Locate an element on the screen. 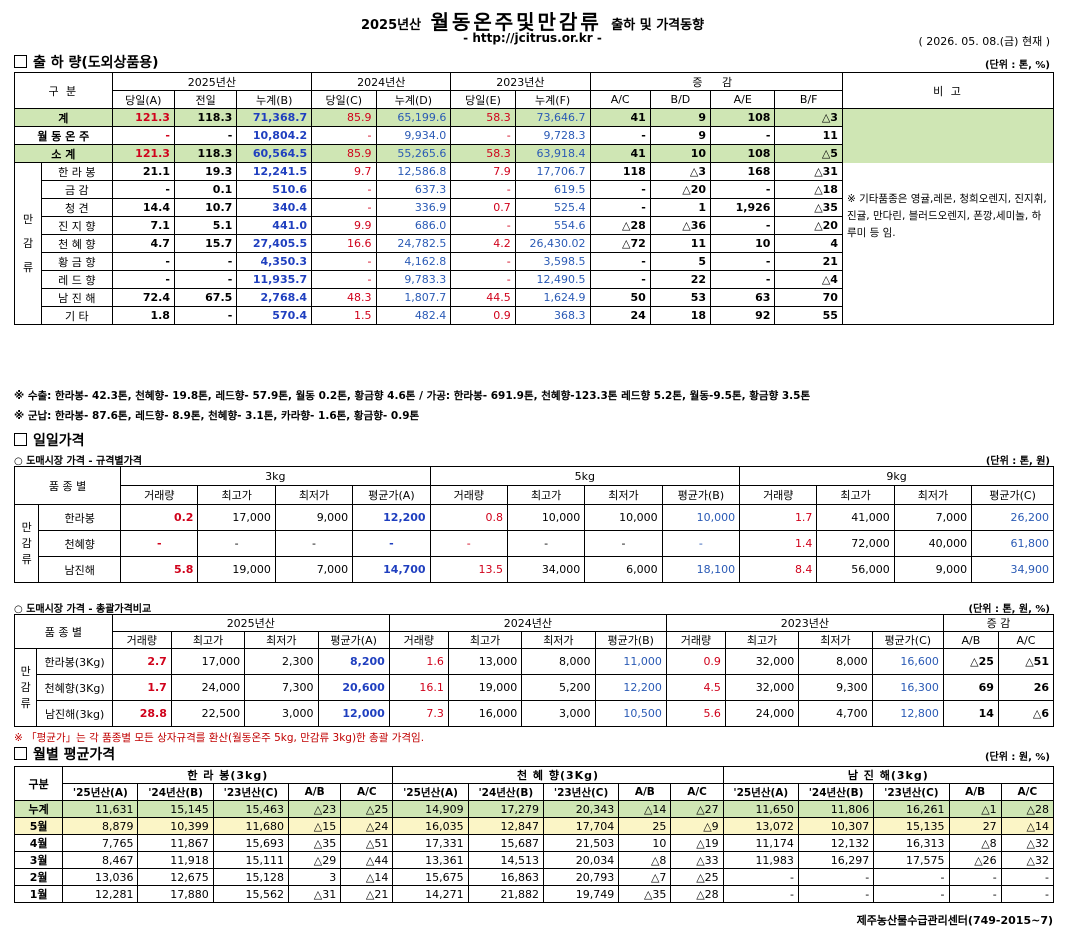 The height and width of the screenshot is (930, 1065). table-cell: 0.7 is located at coordinates (483, 207).